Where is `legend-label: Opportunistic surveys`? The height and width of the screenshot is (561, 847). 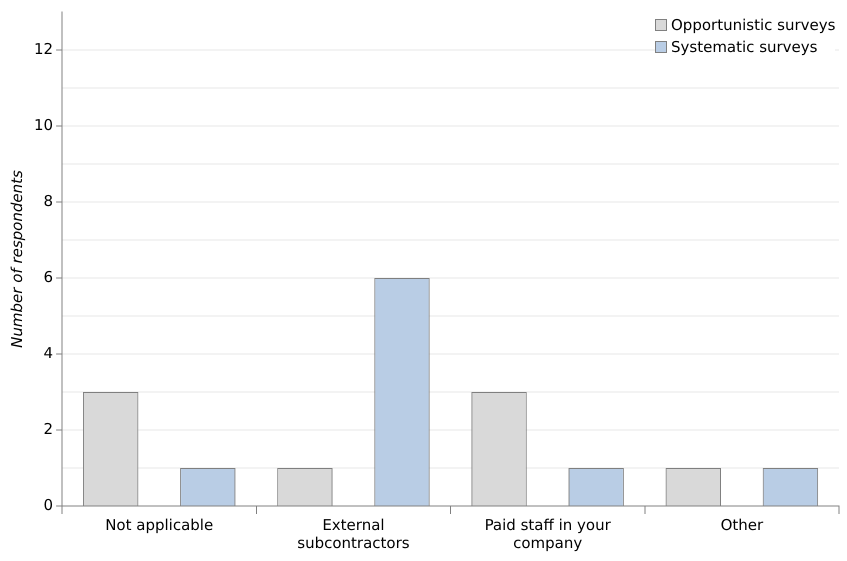
legend-label: Opportunistic surveys is located at coordinates (753, 25).